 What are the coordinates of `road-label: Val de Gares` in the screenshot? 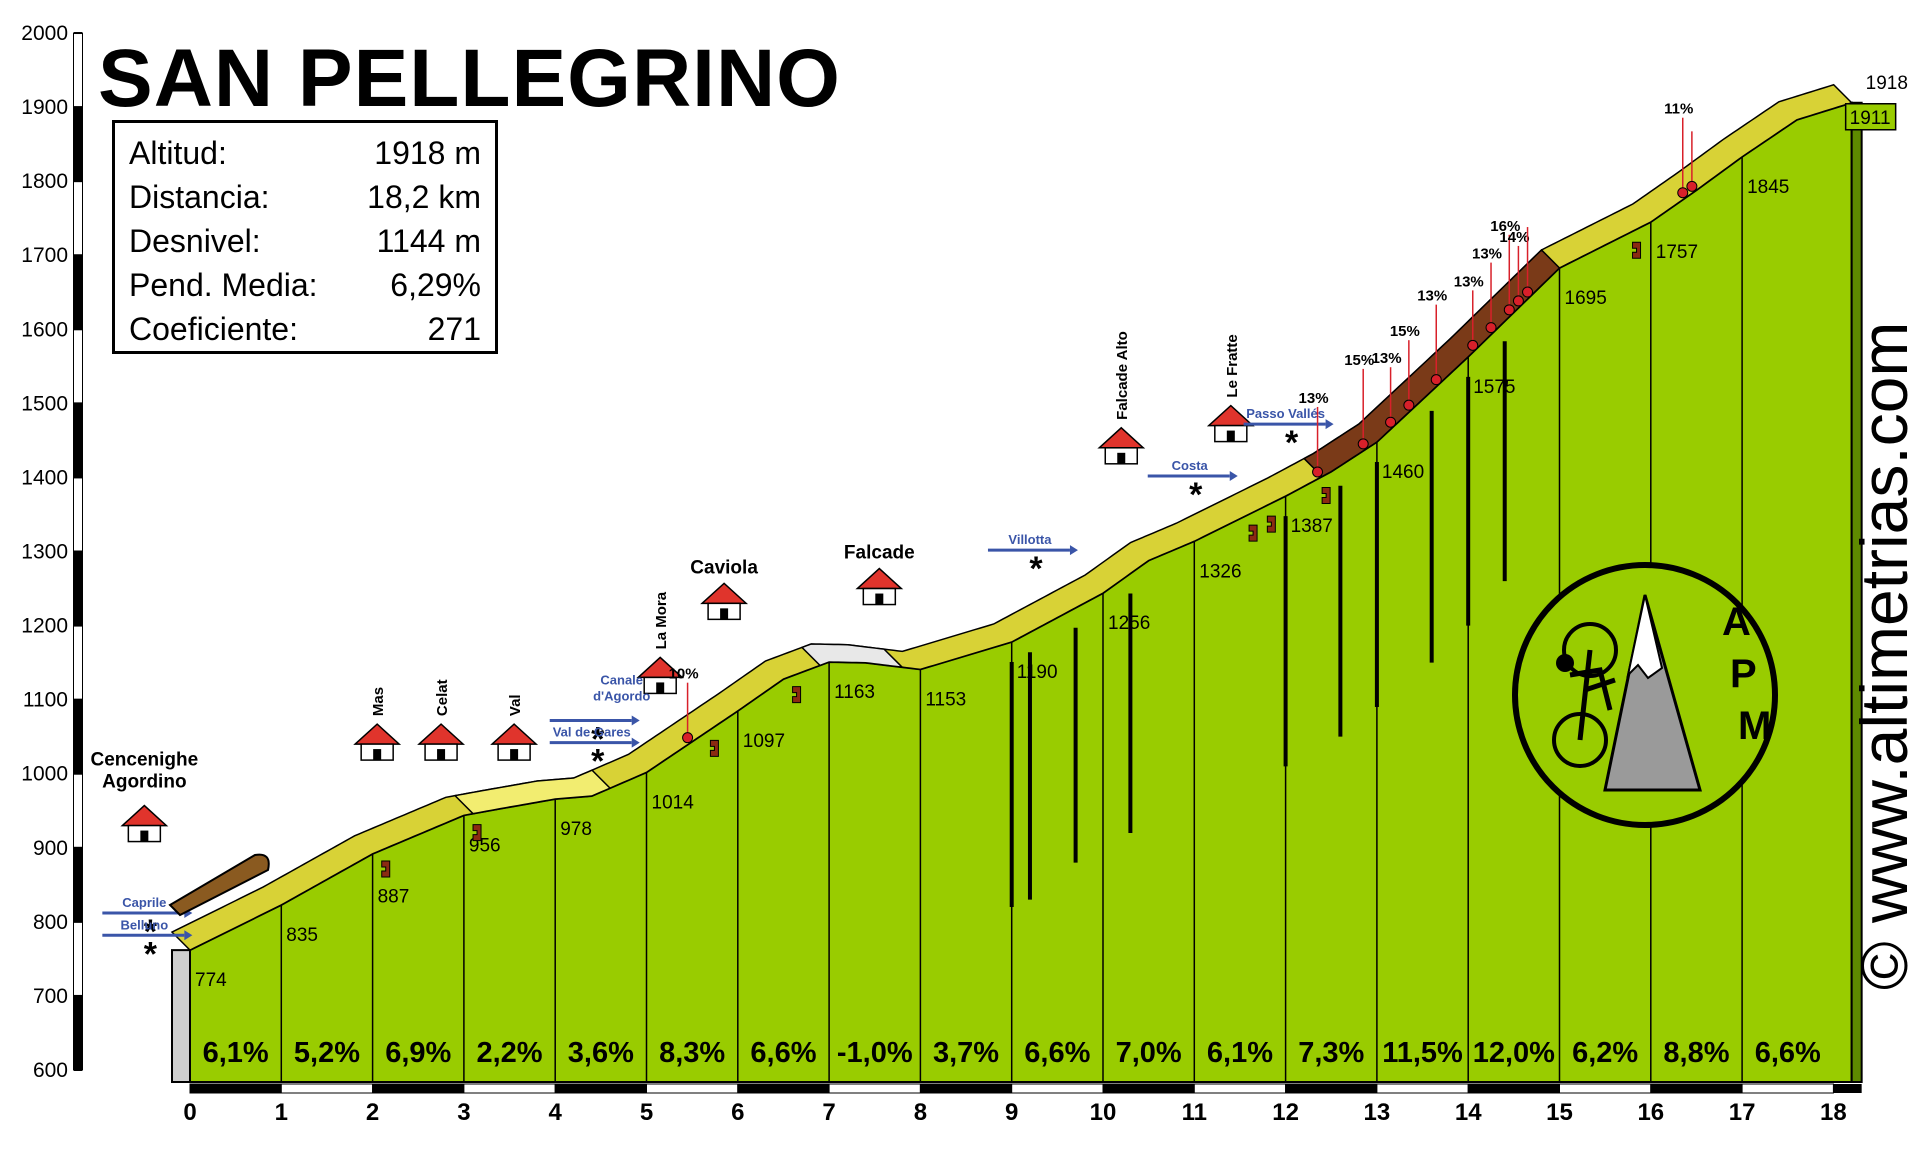 It's located at (592, 732).